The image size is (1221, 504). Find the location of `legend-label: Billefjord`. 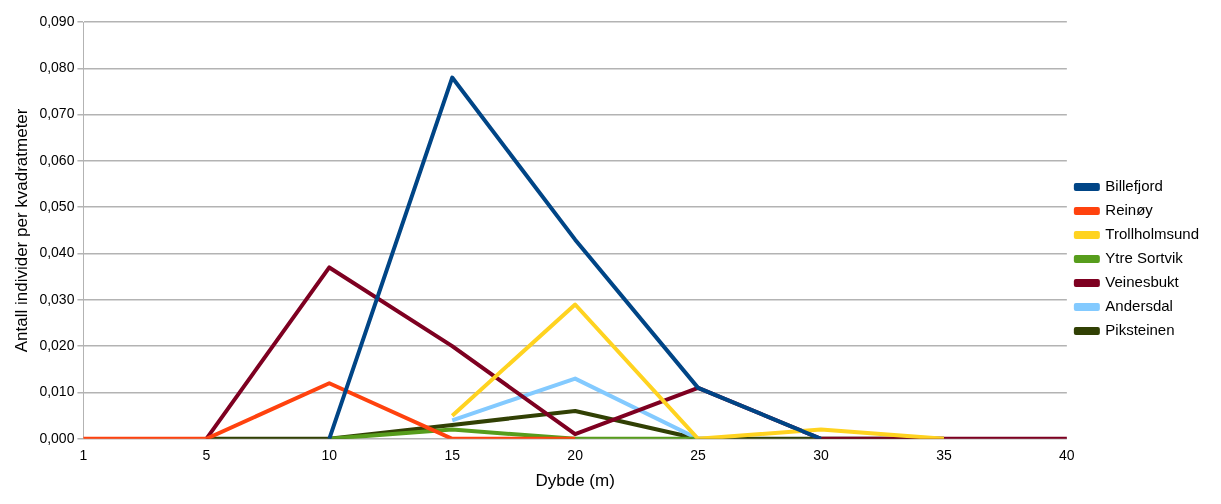

legend-label: Billefjord is located at coordinates (1134, 186).